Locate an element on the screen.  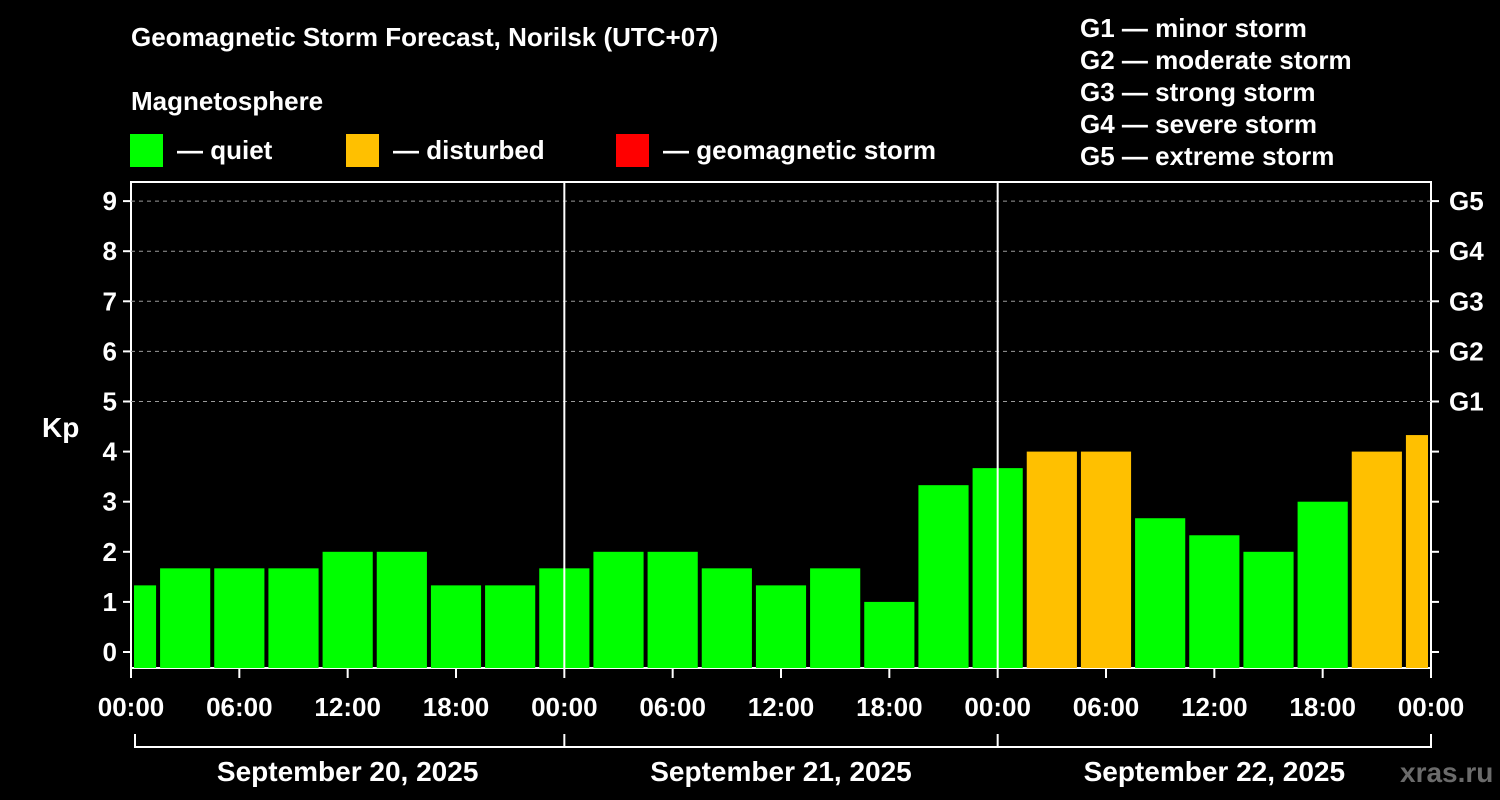
y-tick-label: 1 is located at coordinates (110, 602).